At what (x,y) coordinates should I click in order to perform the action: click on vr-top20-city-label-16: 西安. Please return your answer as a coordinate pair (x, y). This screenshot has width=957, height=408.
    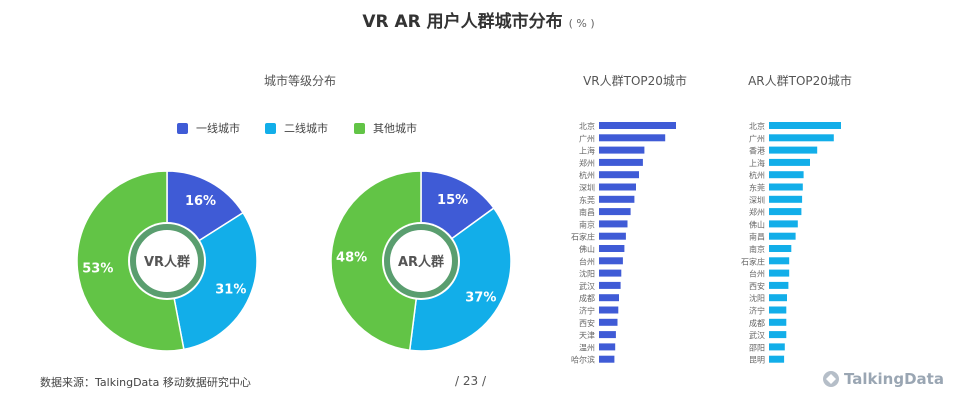
    Looking at the image, I should click on (587, 323).